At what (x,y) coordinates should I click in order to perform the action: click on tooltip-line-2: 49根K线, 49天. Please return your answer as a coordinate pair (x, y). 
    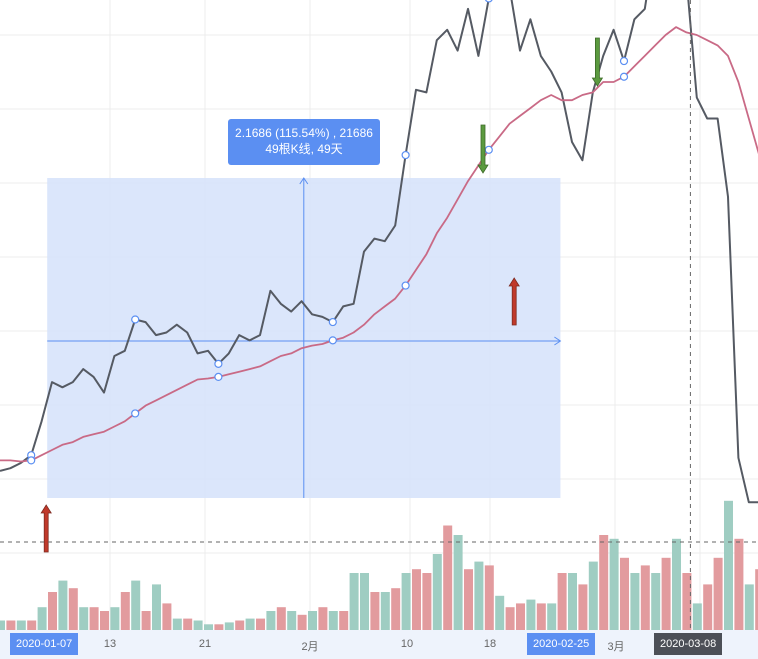
    Looking at the image, I should click on (304, 149).